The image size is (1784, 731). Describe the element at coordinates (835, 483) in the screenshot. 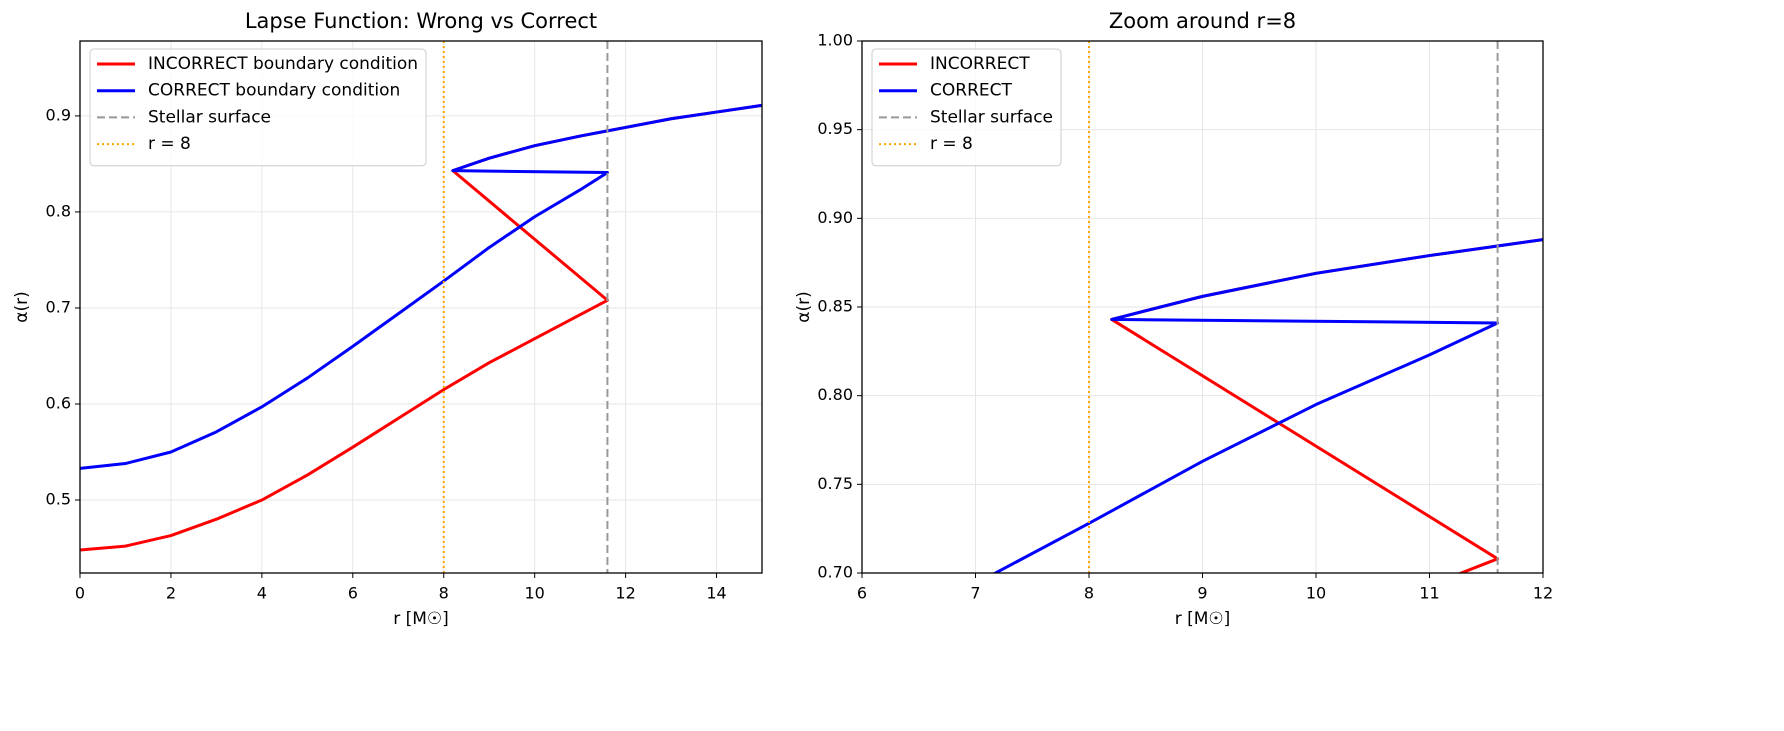

I see `y-tick-label: 0.75` at that location.